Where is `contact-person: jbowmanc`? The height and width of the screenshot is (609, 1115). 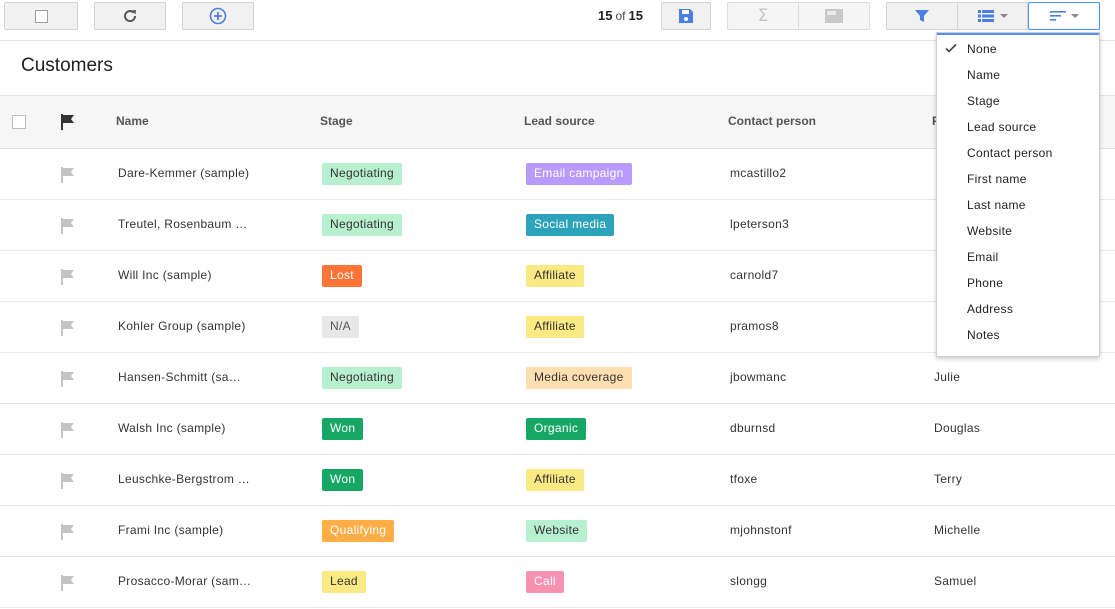 contact-person: jbowmanc is located at coordinates (758, 377).